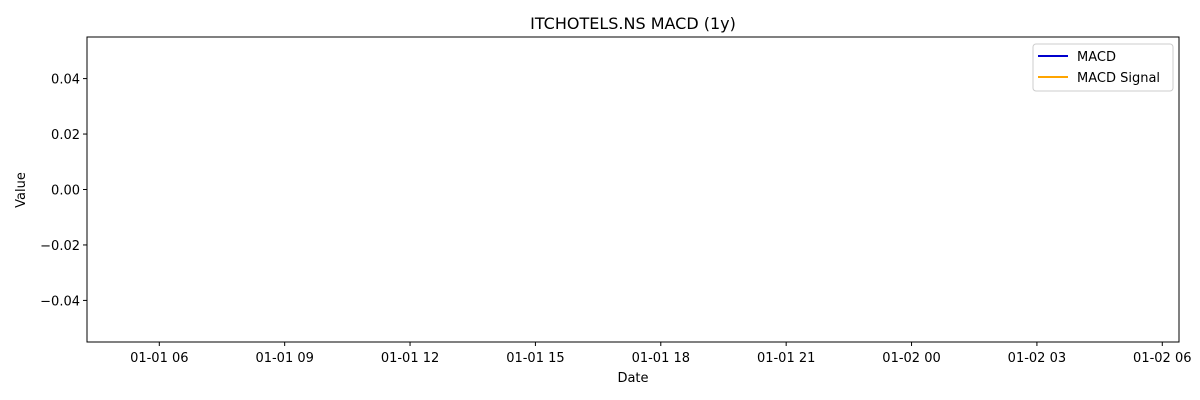 The image size is (1200, 400). I want to click on x-tick-label: 01-01 06, so click(159, 358).